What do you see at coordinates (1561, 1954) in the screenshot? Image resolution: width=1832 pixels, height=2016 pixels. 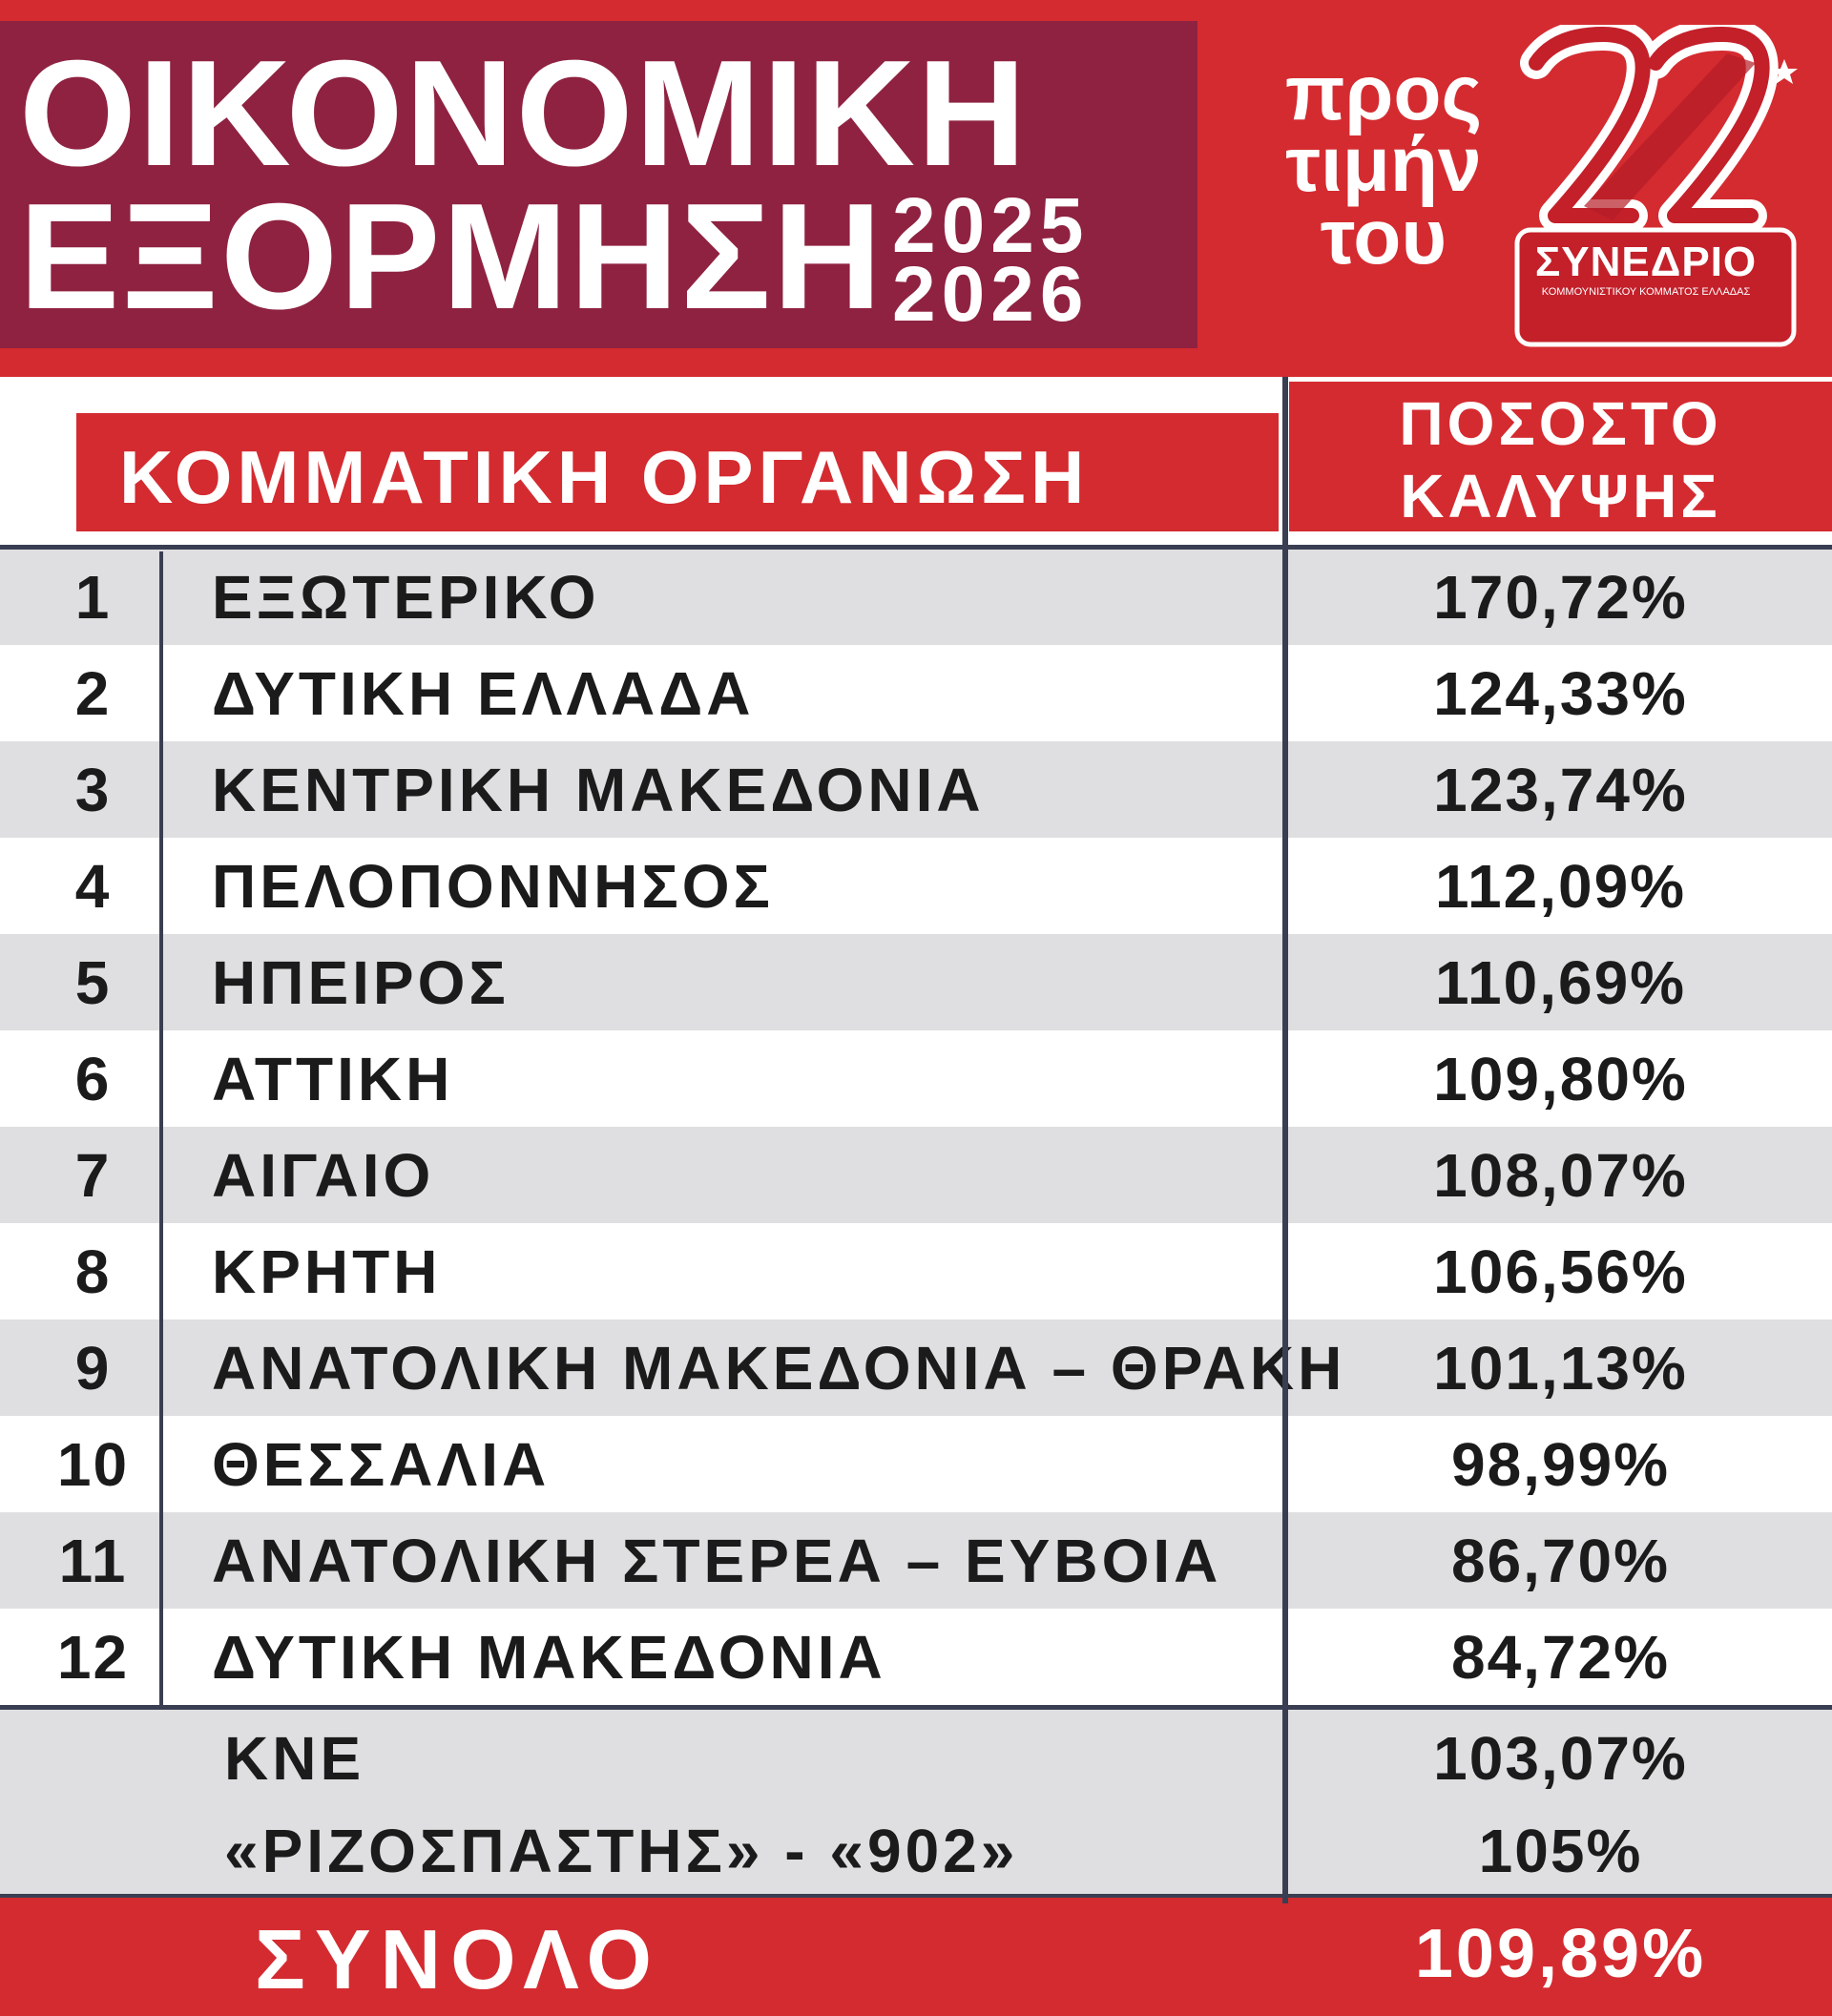 I see `total-pct: 109,89%` at bounding box center [1561, 1954].